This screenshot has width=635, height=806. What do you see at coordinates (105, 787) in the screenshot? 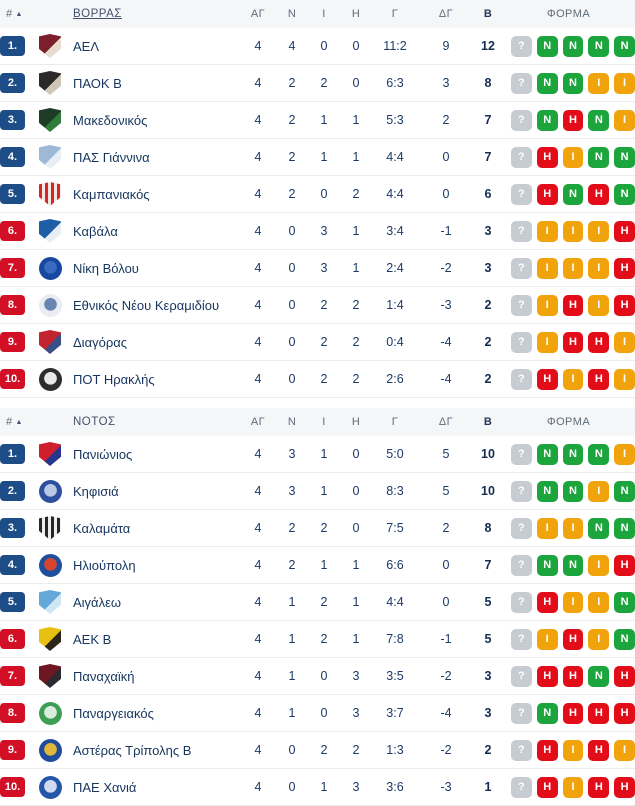
I see `team-name: ΠΑΕ Χανιά` at bounding box center [105, 787].